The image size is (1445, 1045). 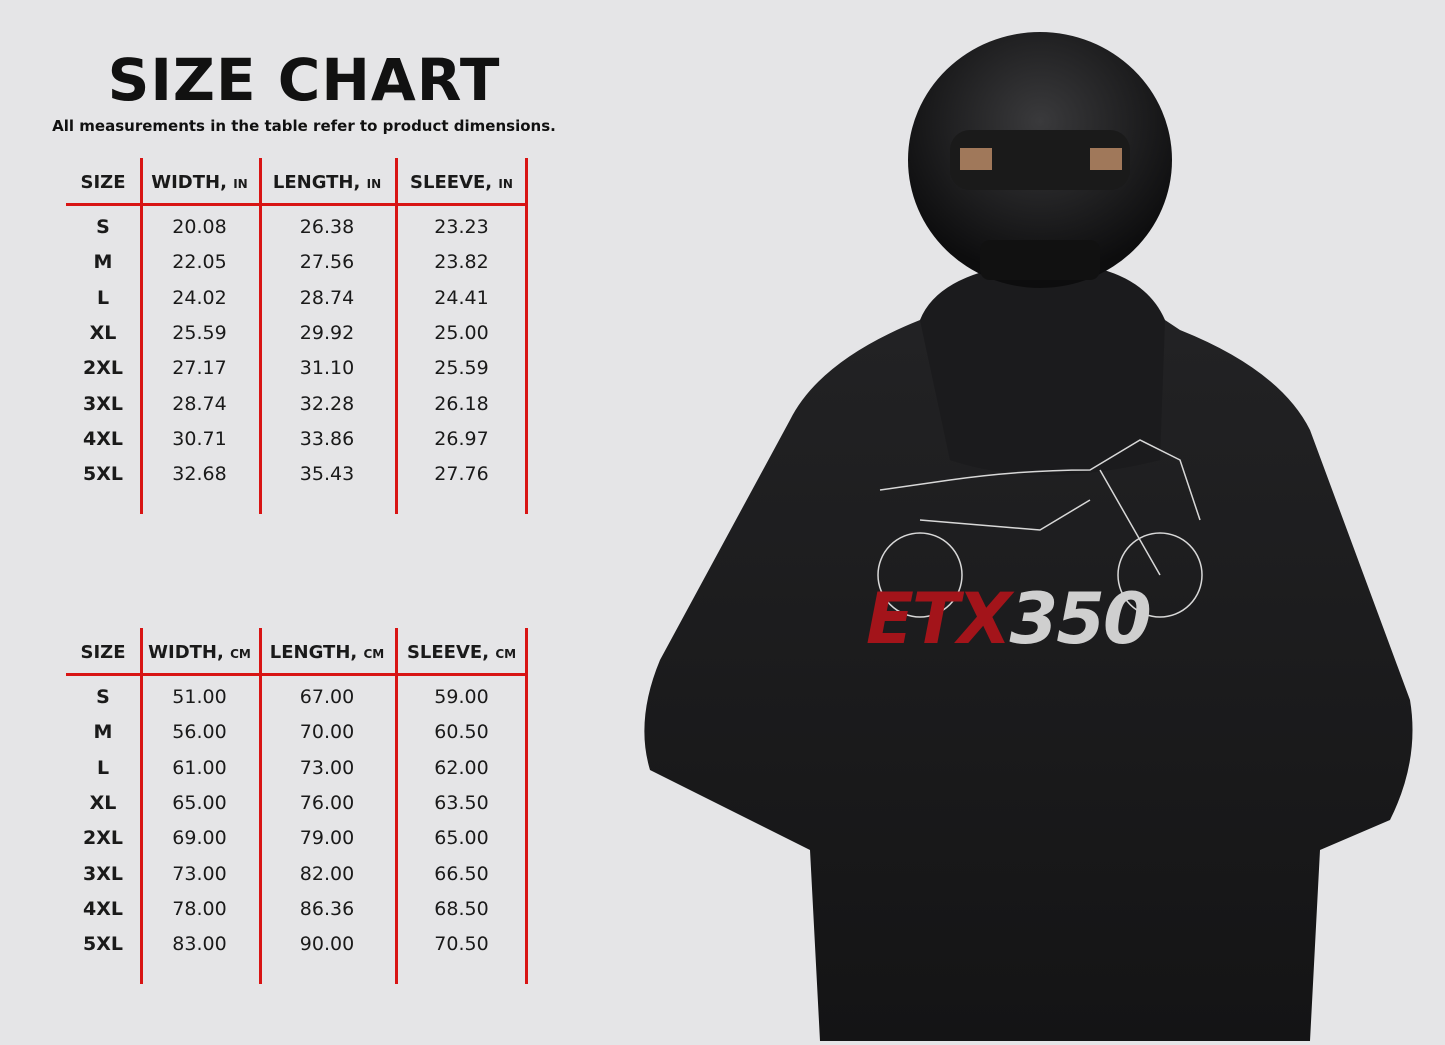 I want to click on table-row: S 20.08 26.38 23.23, so click(x=297, y=231).